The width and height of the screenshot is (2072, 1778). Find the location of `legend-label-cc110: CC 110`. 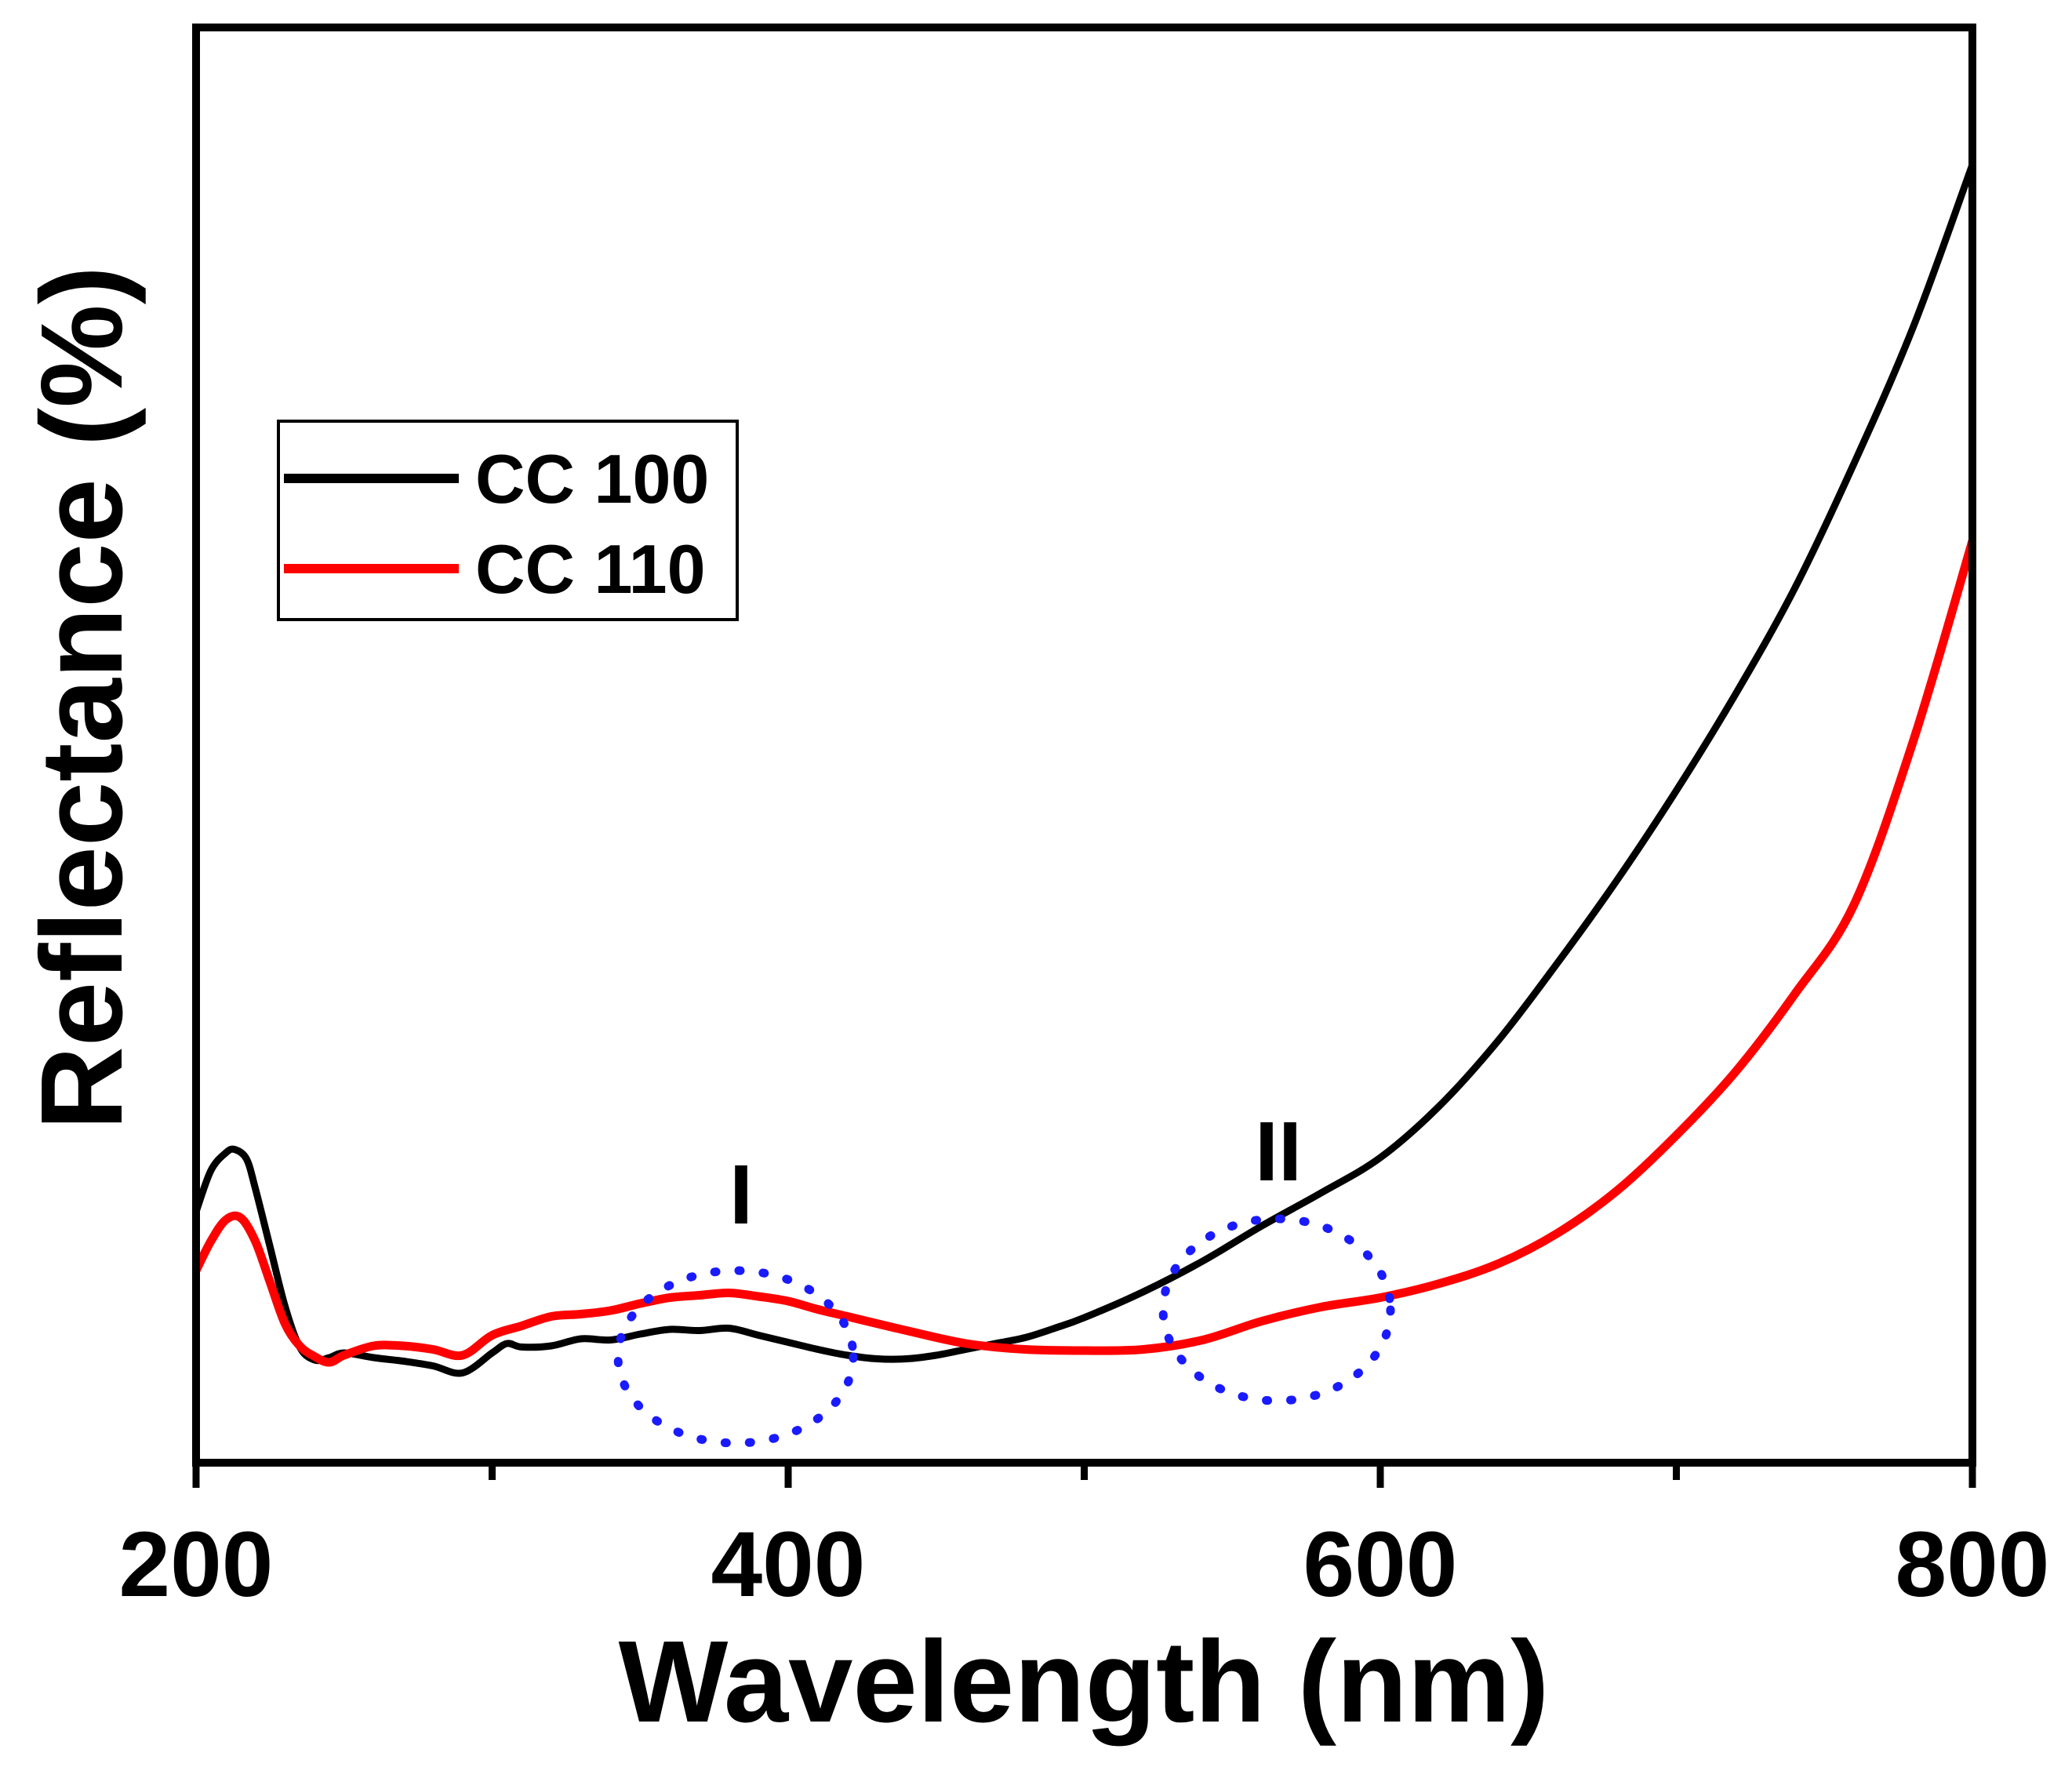

legend-label-cc110: CC 110 is located at coordinates (590, 569).